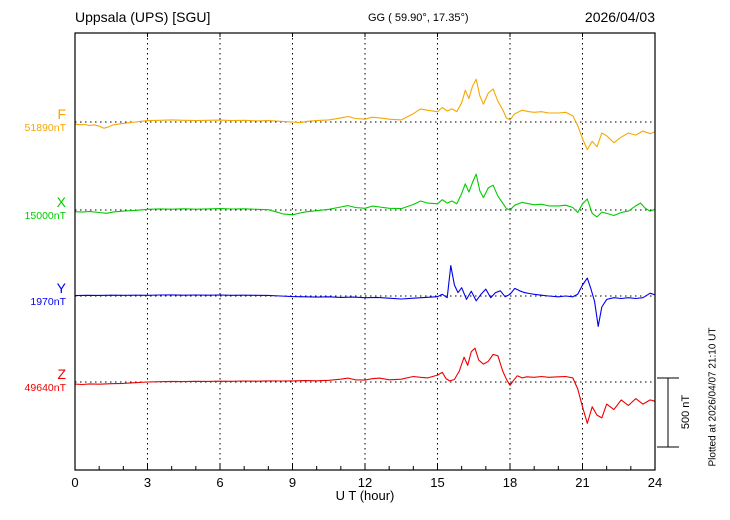  What do you see at coordinates (45, 128) in the screenshot?
I see `baseline-value-F: 51890nT` at bounding box center [45, 128].